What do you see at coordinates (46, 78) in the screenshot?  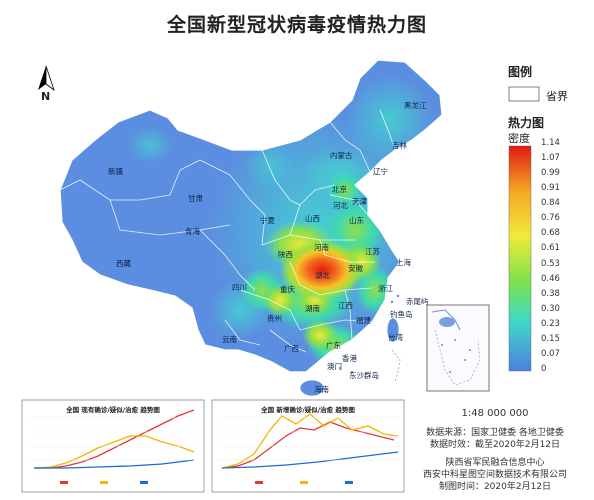 I see `north-arrow-icon` at bounding box center [46, 78].